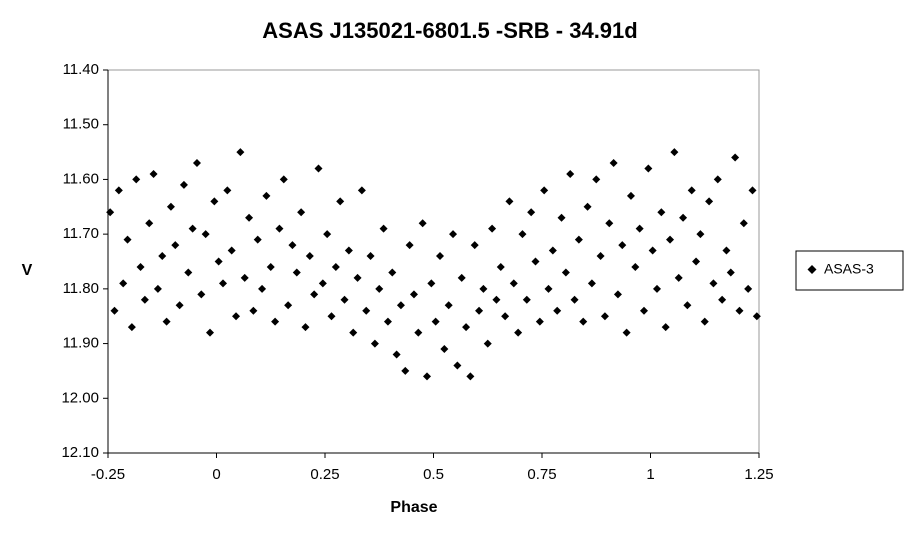  What do you see at coordinates (81, 288) in the screenshot?
I see `y-tick-label: 11.80` at bounding box center [81, 288].